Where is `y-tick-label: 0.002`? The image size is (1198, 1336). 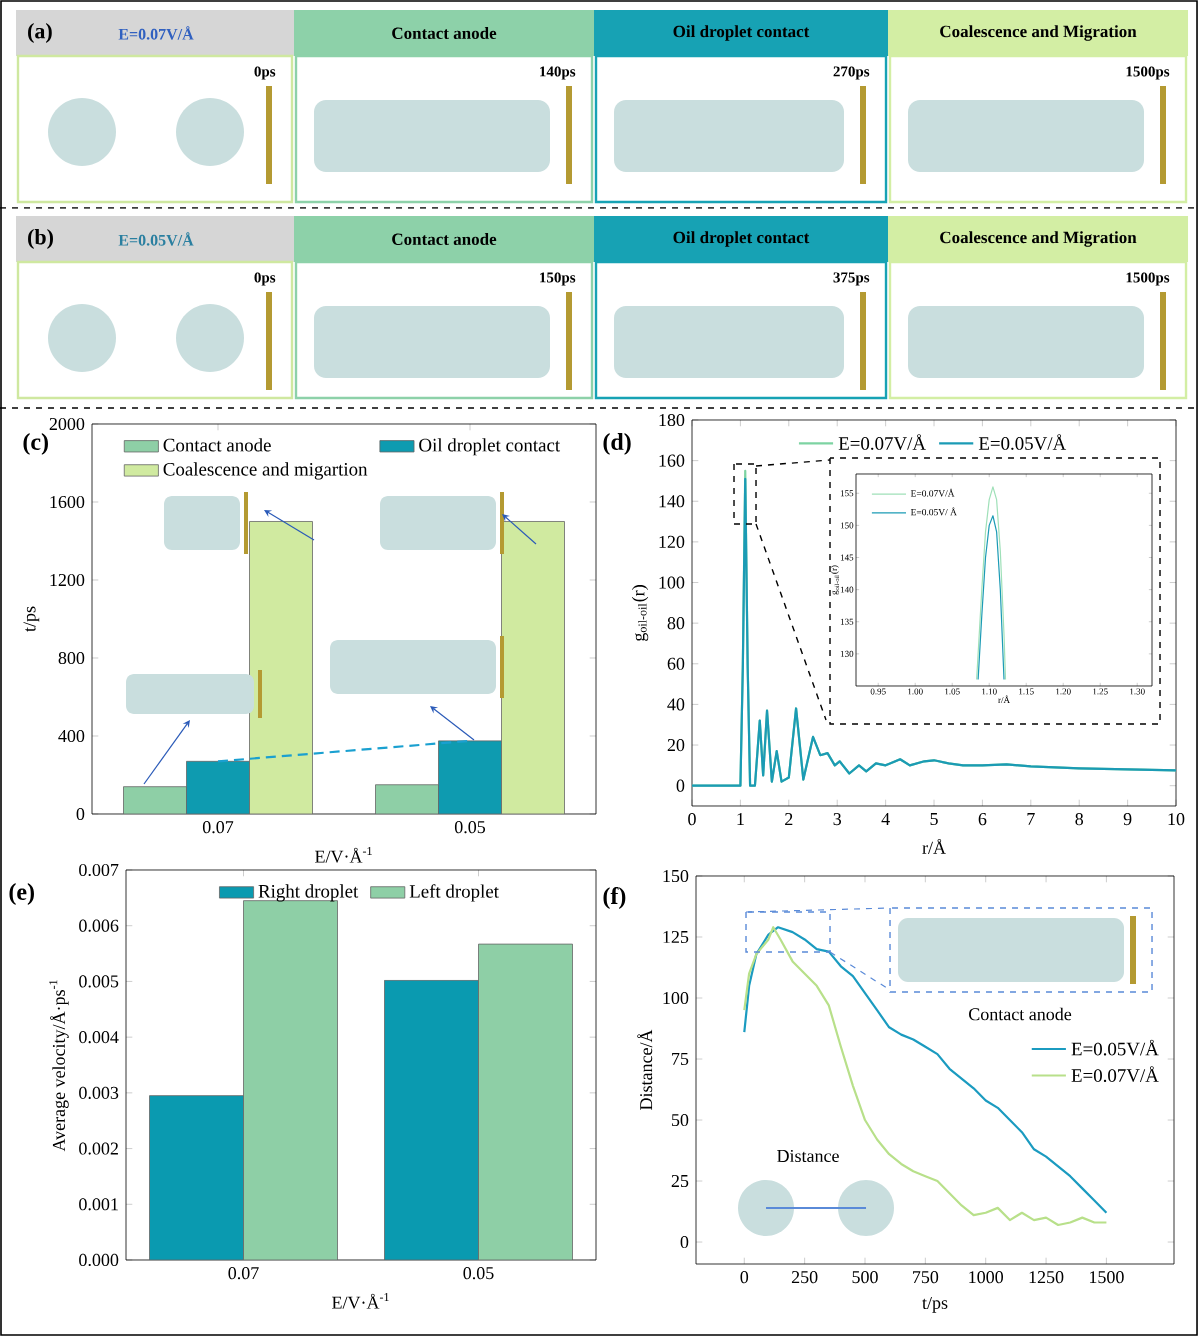 y-tick-label: 0.002 is located at coordinates (98, 1148).